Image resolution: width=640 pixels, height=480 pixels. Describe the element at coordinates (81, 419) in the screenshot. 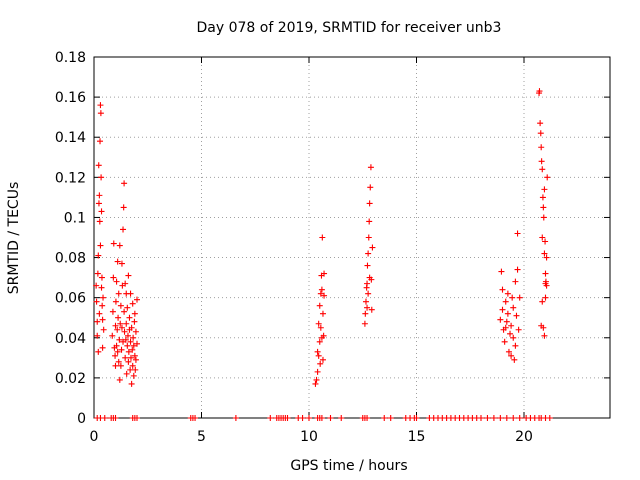

I see `y-tick-label: 0` at that location.